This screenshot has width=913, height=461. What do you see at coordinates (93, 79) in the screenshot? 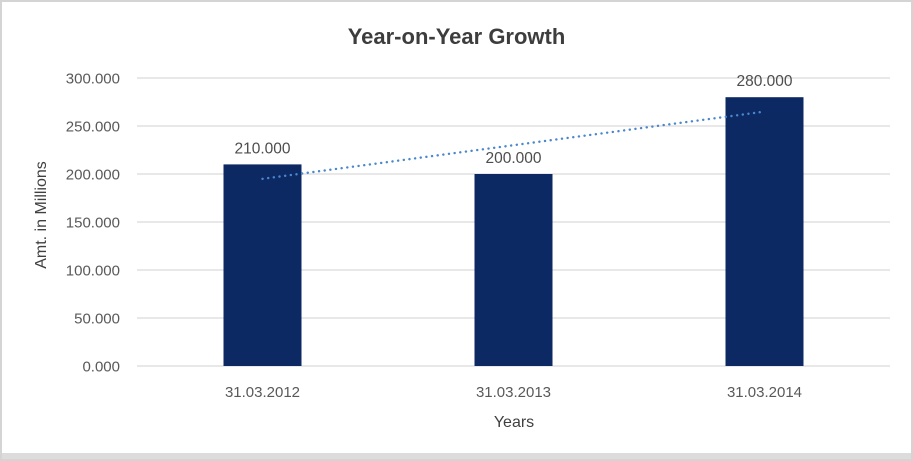
I see `y-tick-label: 300.000` at bounding box center [93, 79].